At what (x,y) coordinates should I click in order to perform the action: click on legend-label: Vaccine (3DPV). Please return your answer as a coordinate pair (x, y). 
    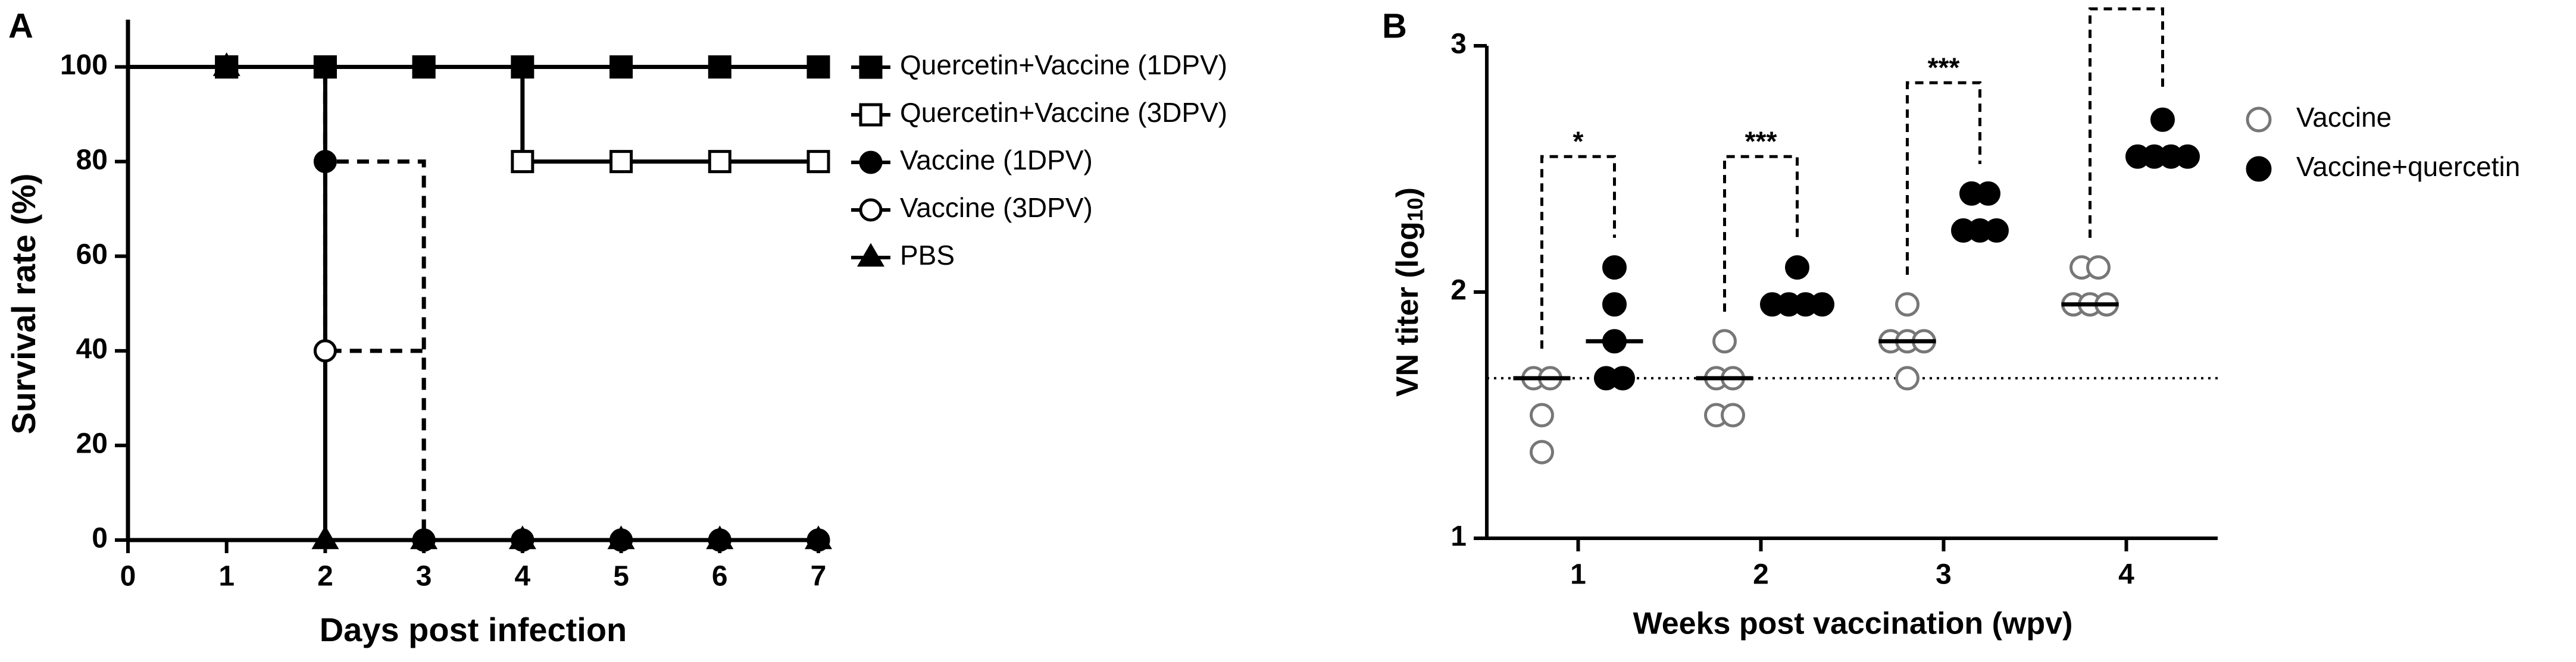
    Looking at the image, I should click on (996, 207).